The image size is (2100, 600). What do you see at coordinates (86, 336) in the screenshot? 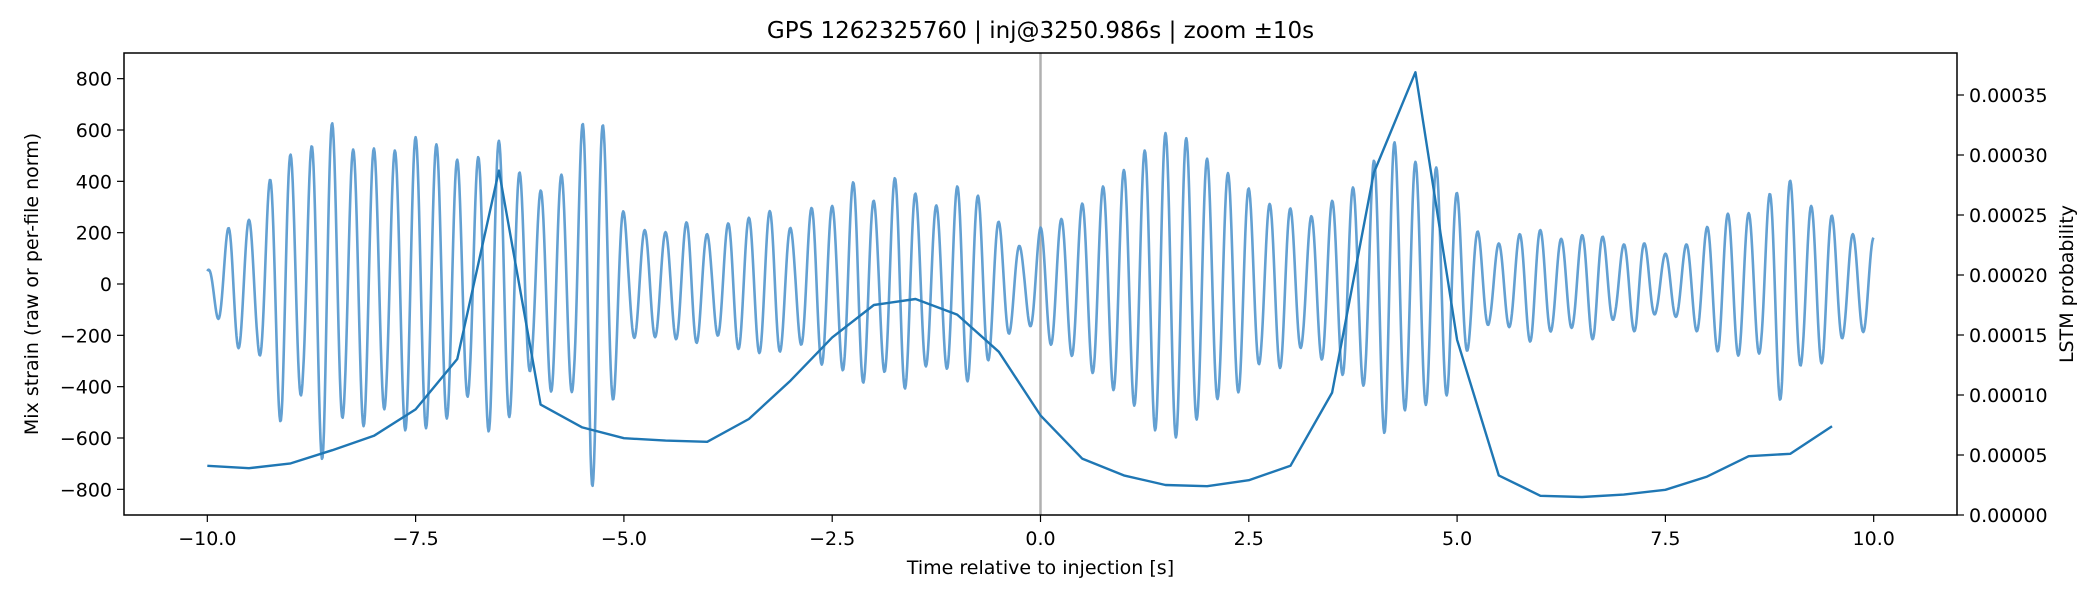
I see `y-left-tick-label: −200` at bounding box center [86, 336].